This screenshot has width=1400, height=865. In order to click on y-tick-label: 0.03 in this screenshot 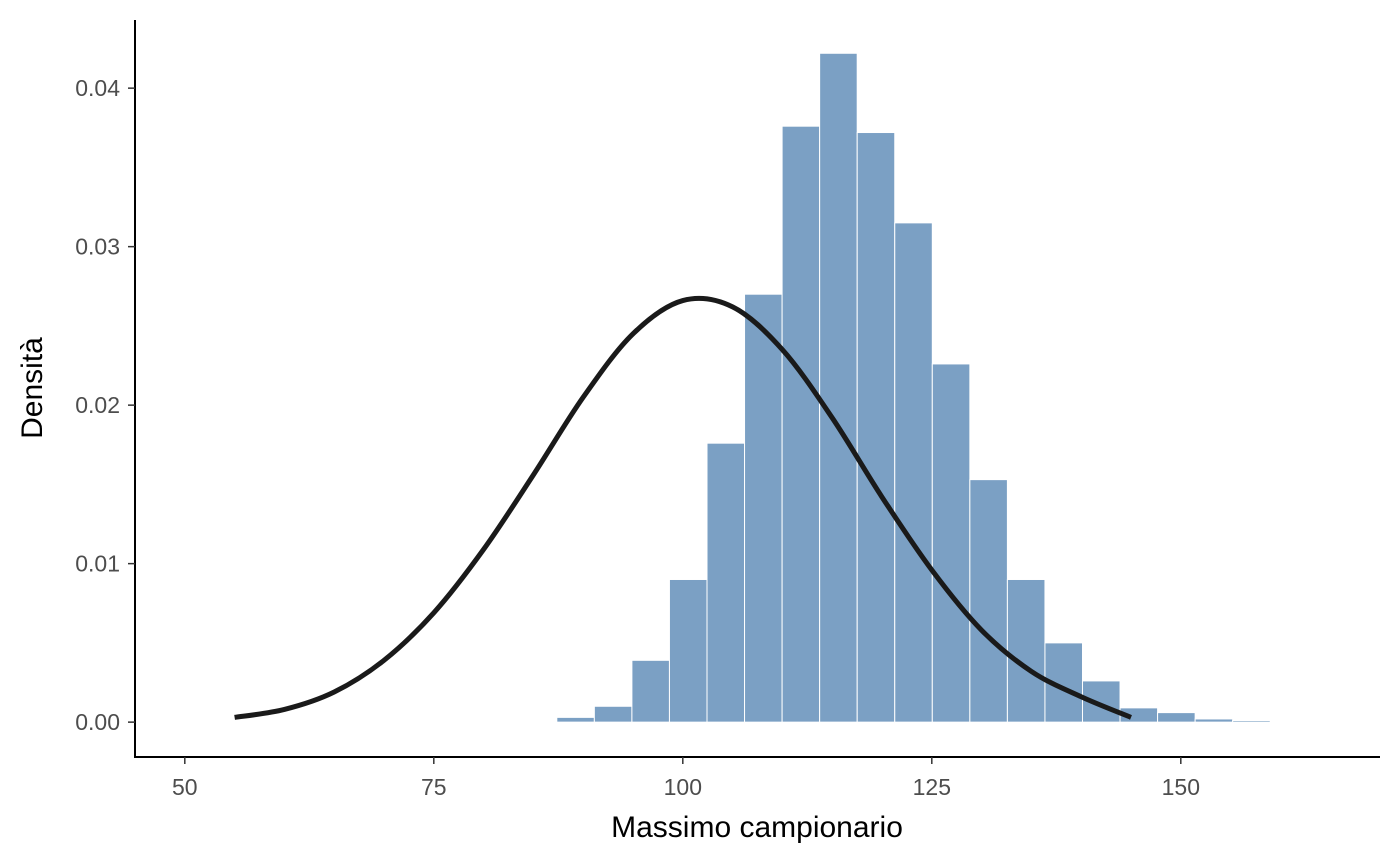, I will do `click(97, 247)`.